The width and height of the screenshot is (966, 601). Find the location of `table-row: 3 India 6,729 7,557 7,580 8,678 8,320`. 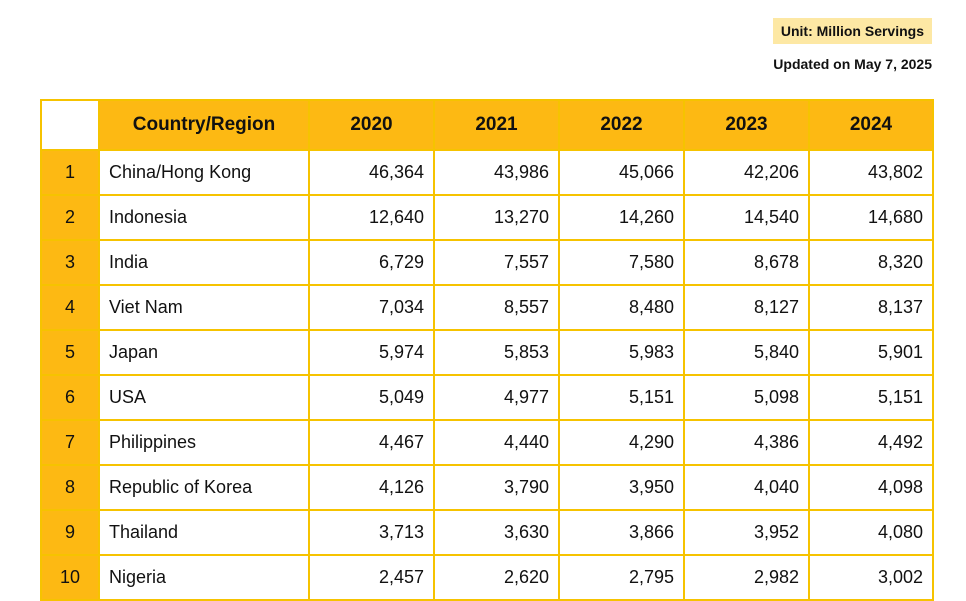

table-row: 3 India 6,729 7,557 7,580 8,678 8,320 is located at coordinates (487, 262).